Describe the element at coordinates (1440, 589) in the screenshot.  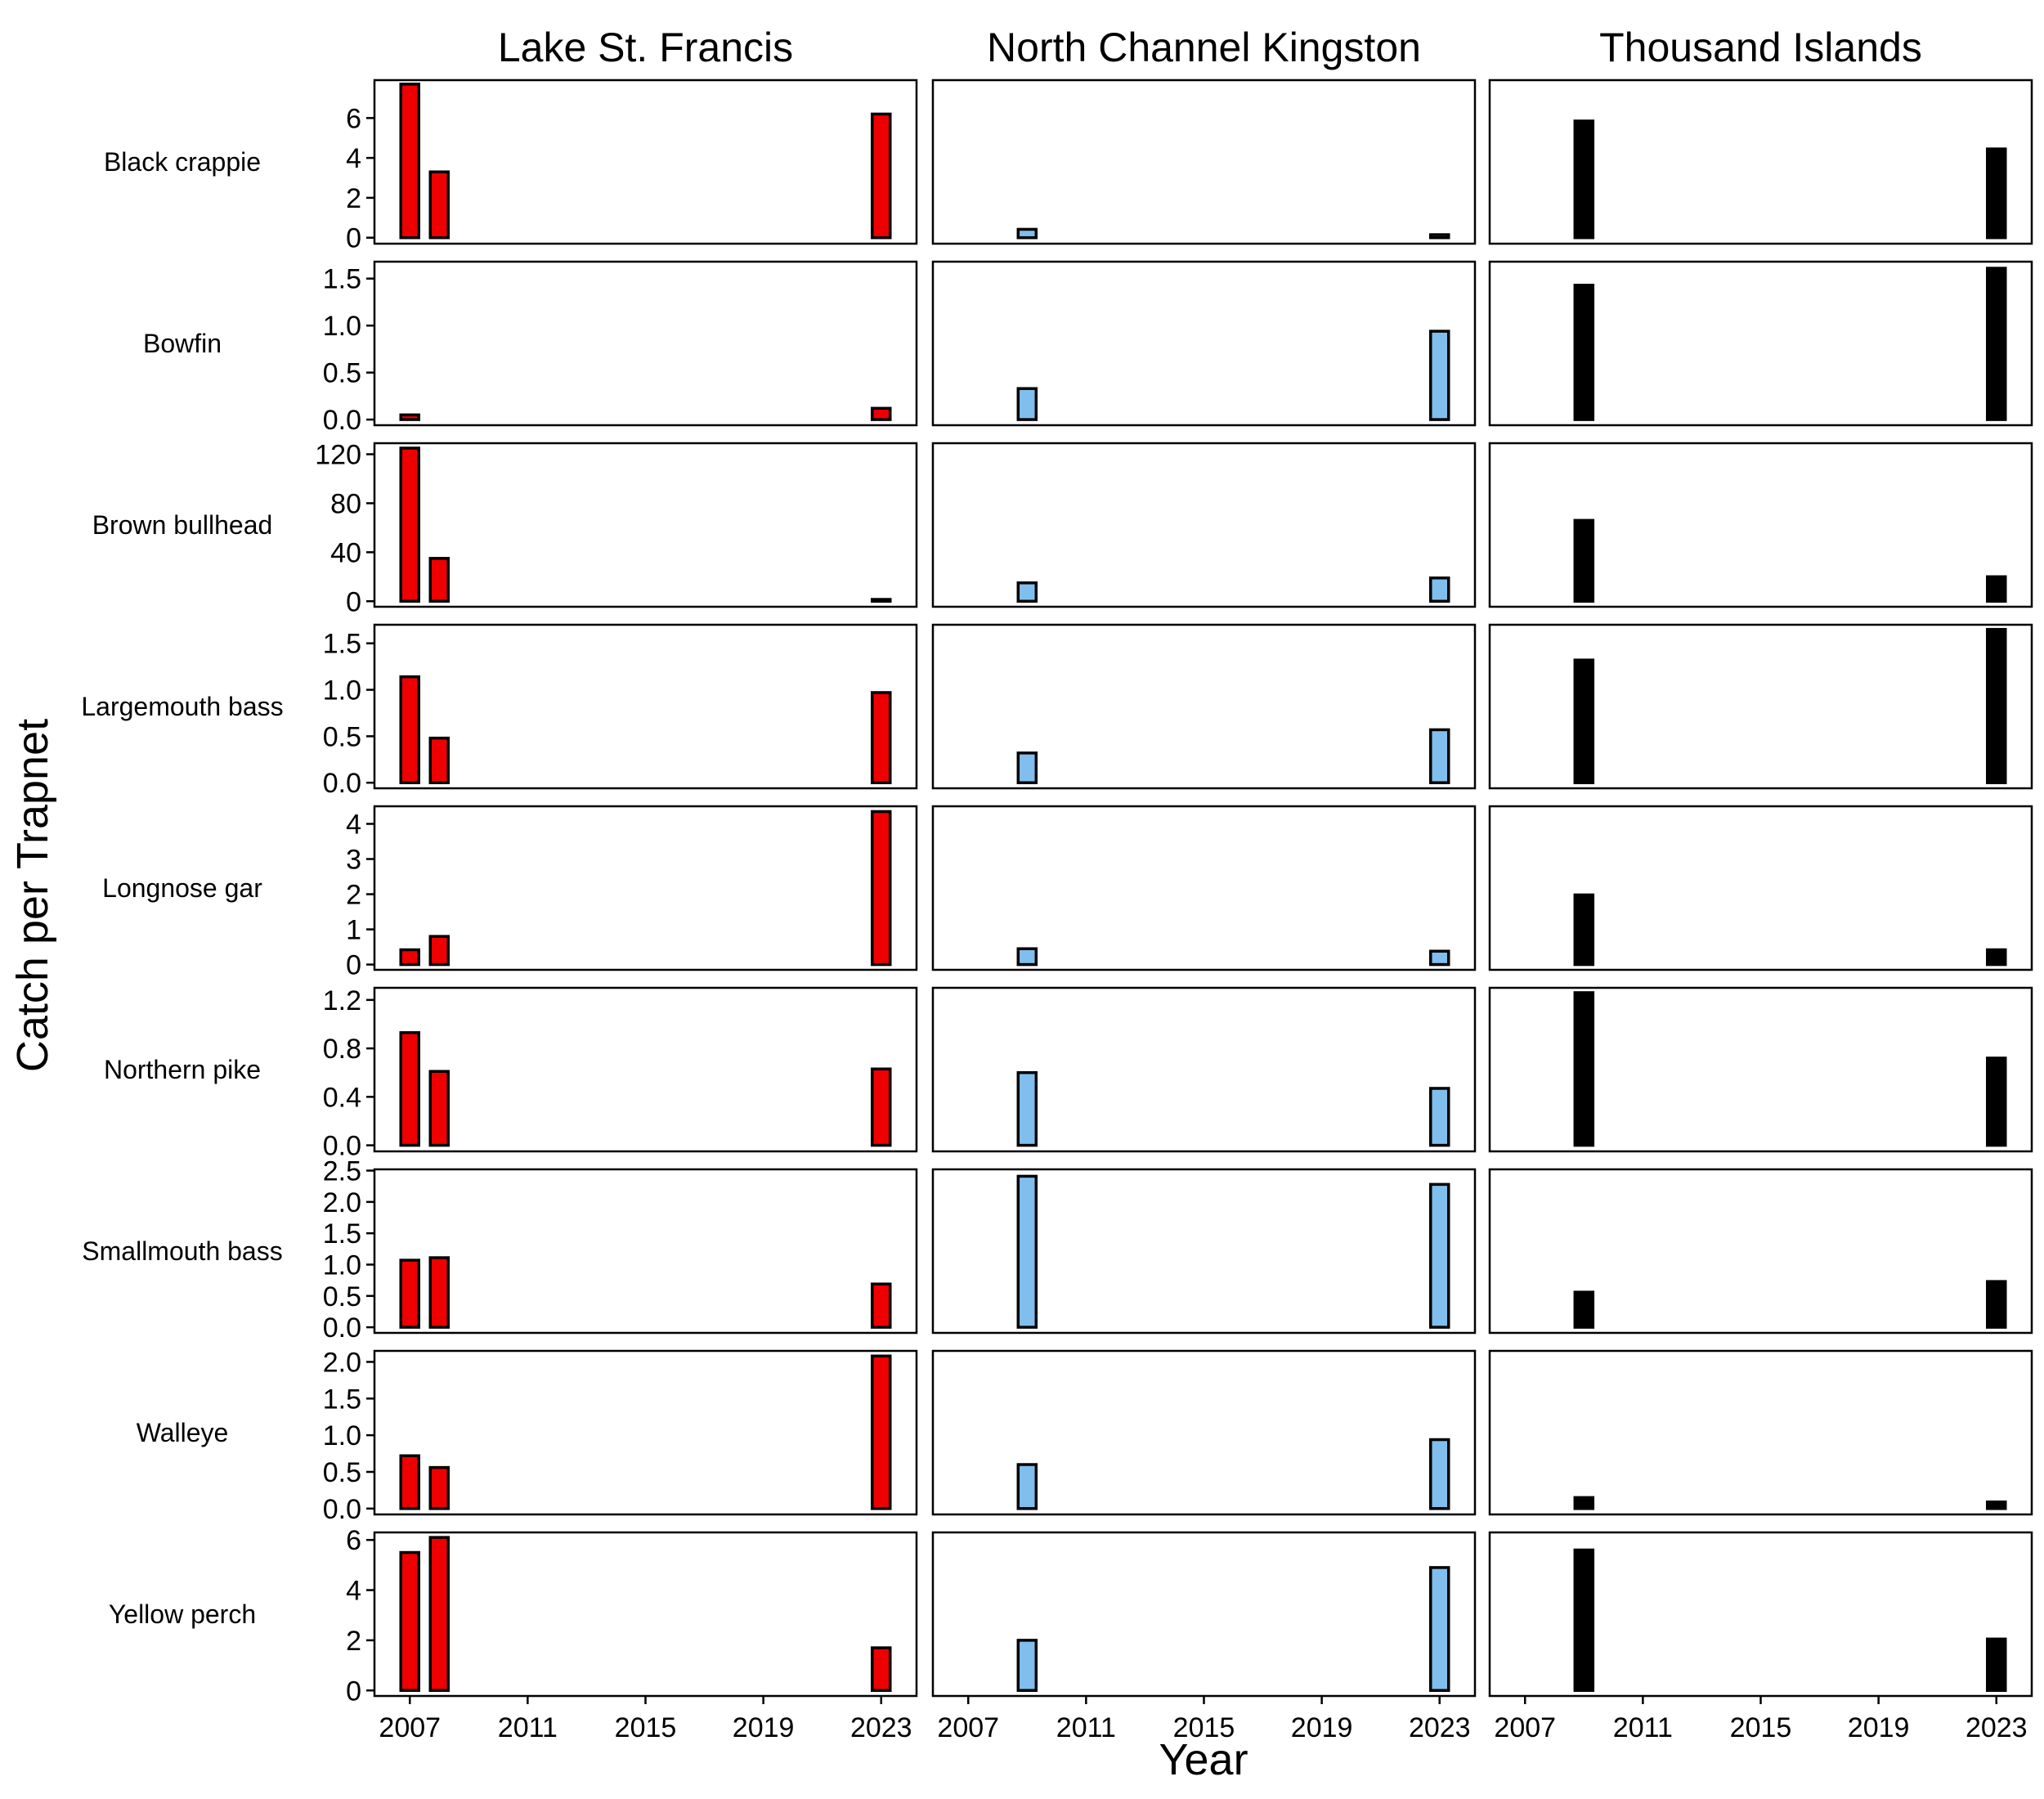
I see `bar-brown-bullhead-north-channel-kingston-2023` at that location.